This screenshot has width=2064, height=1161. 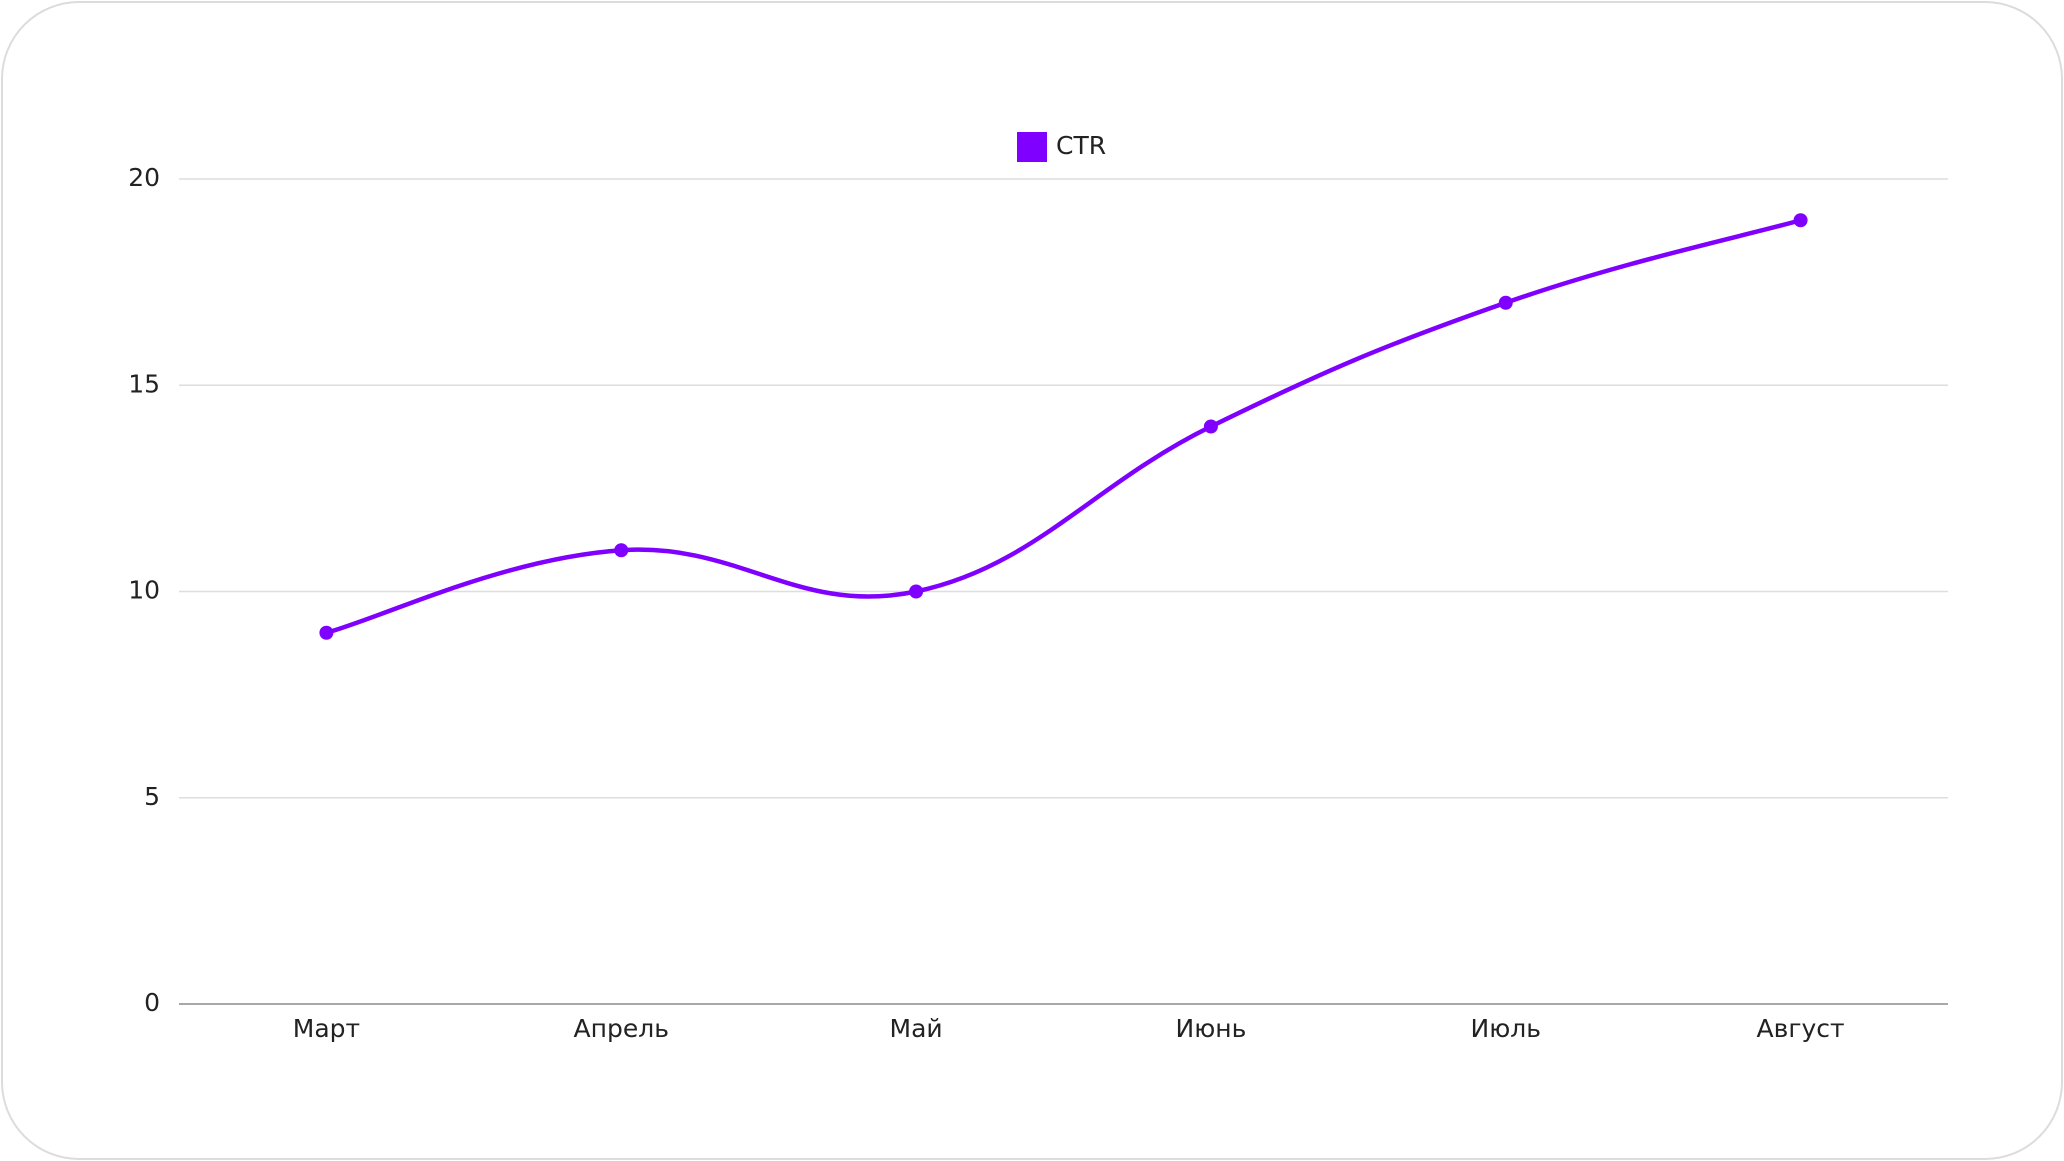 What do you see at coordinates (1081, 145) in the screenshot?
I see `legend-label: CTR` at bounding box center [1081, 145].